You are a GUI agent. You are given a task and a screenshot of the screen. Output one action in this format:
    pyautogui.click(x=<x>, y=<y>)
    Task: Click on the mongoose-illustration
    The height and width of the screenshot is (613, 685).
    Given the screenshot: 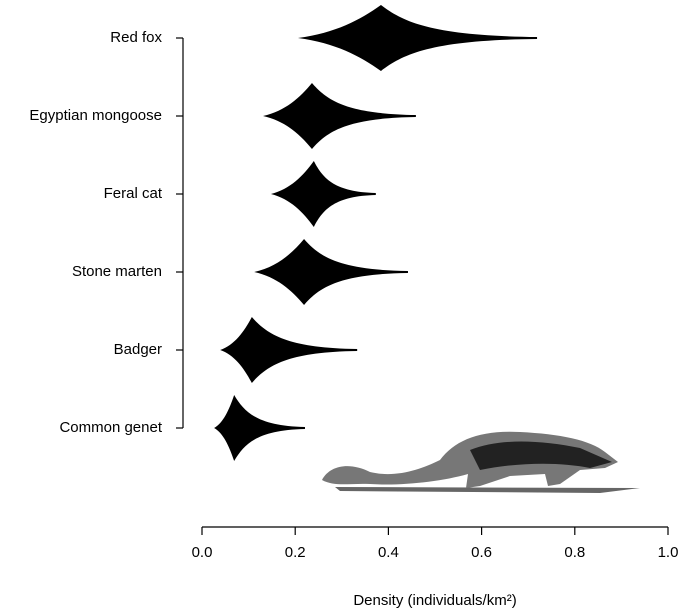 What is the action you would take?
    pyautogui.click(x=481, y=462)
    